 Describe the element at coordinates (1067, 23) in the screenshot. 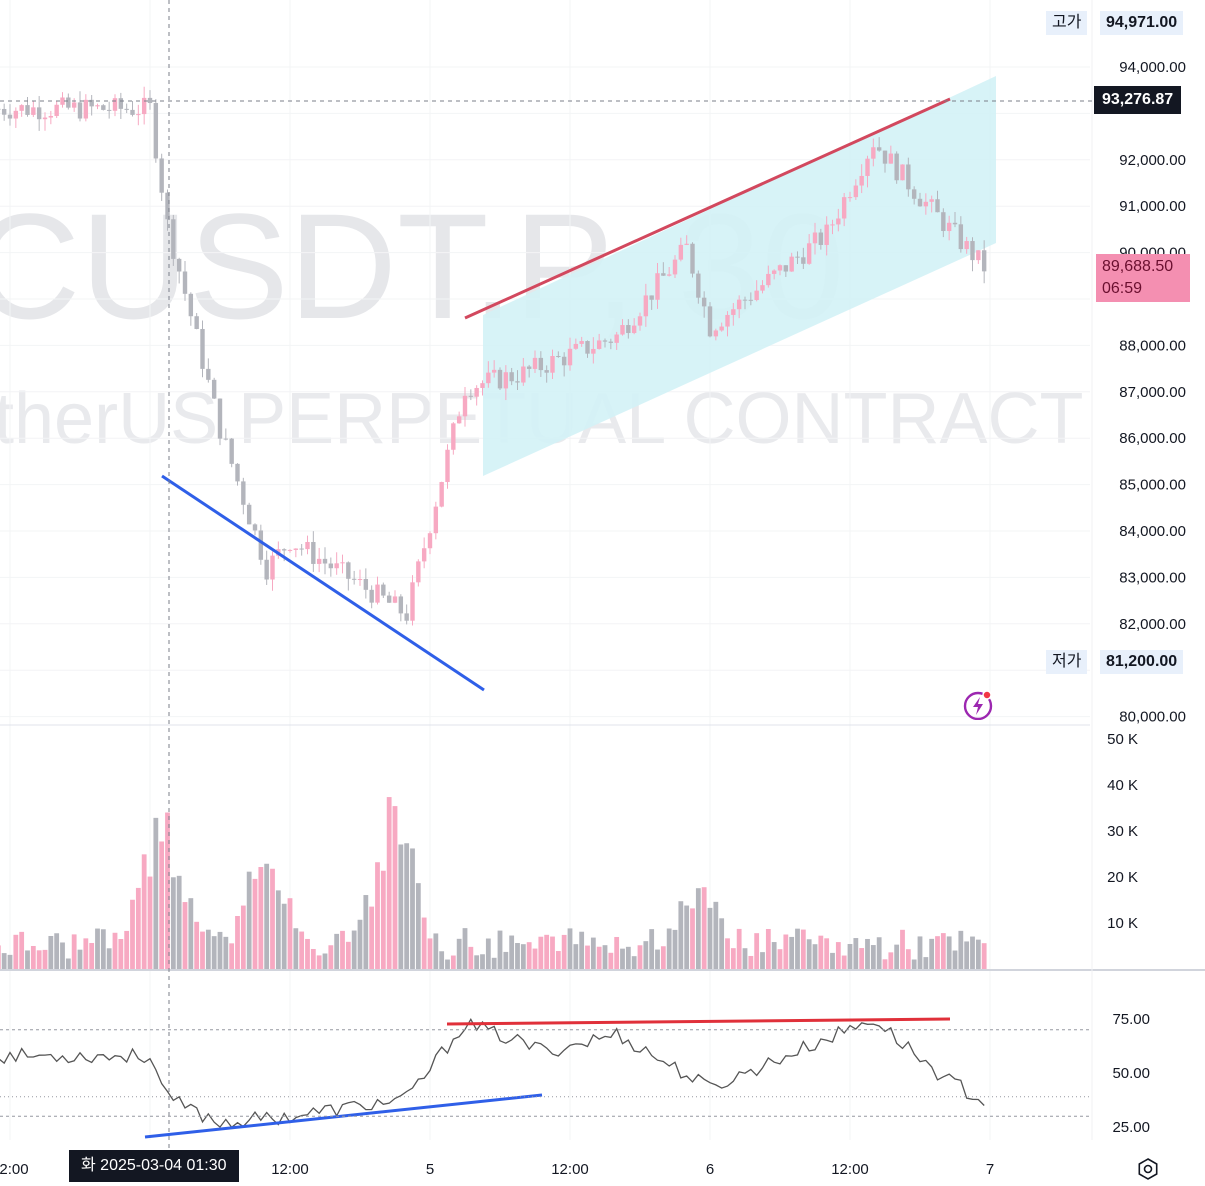

I see `high-label: 고가` at that location.